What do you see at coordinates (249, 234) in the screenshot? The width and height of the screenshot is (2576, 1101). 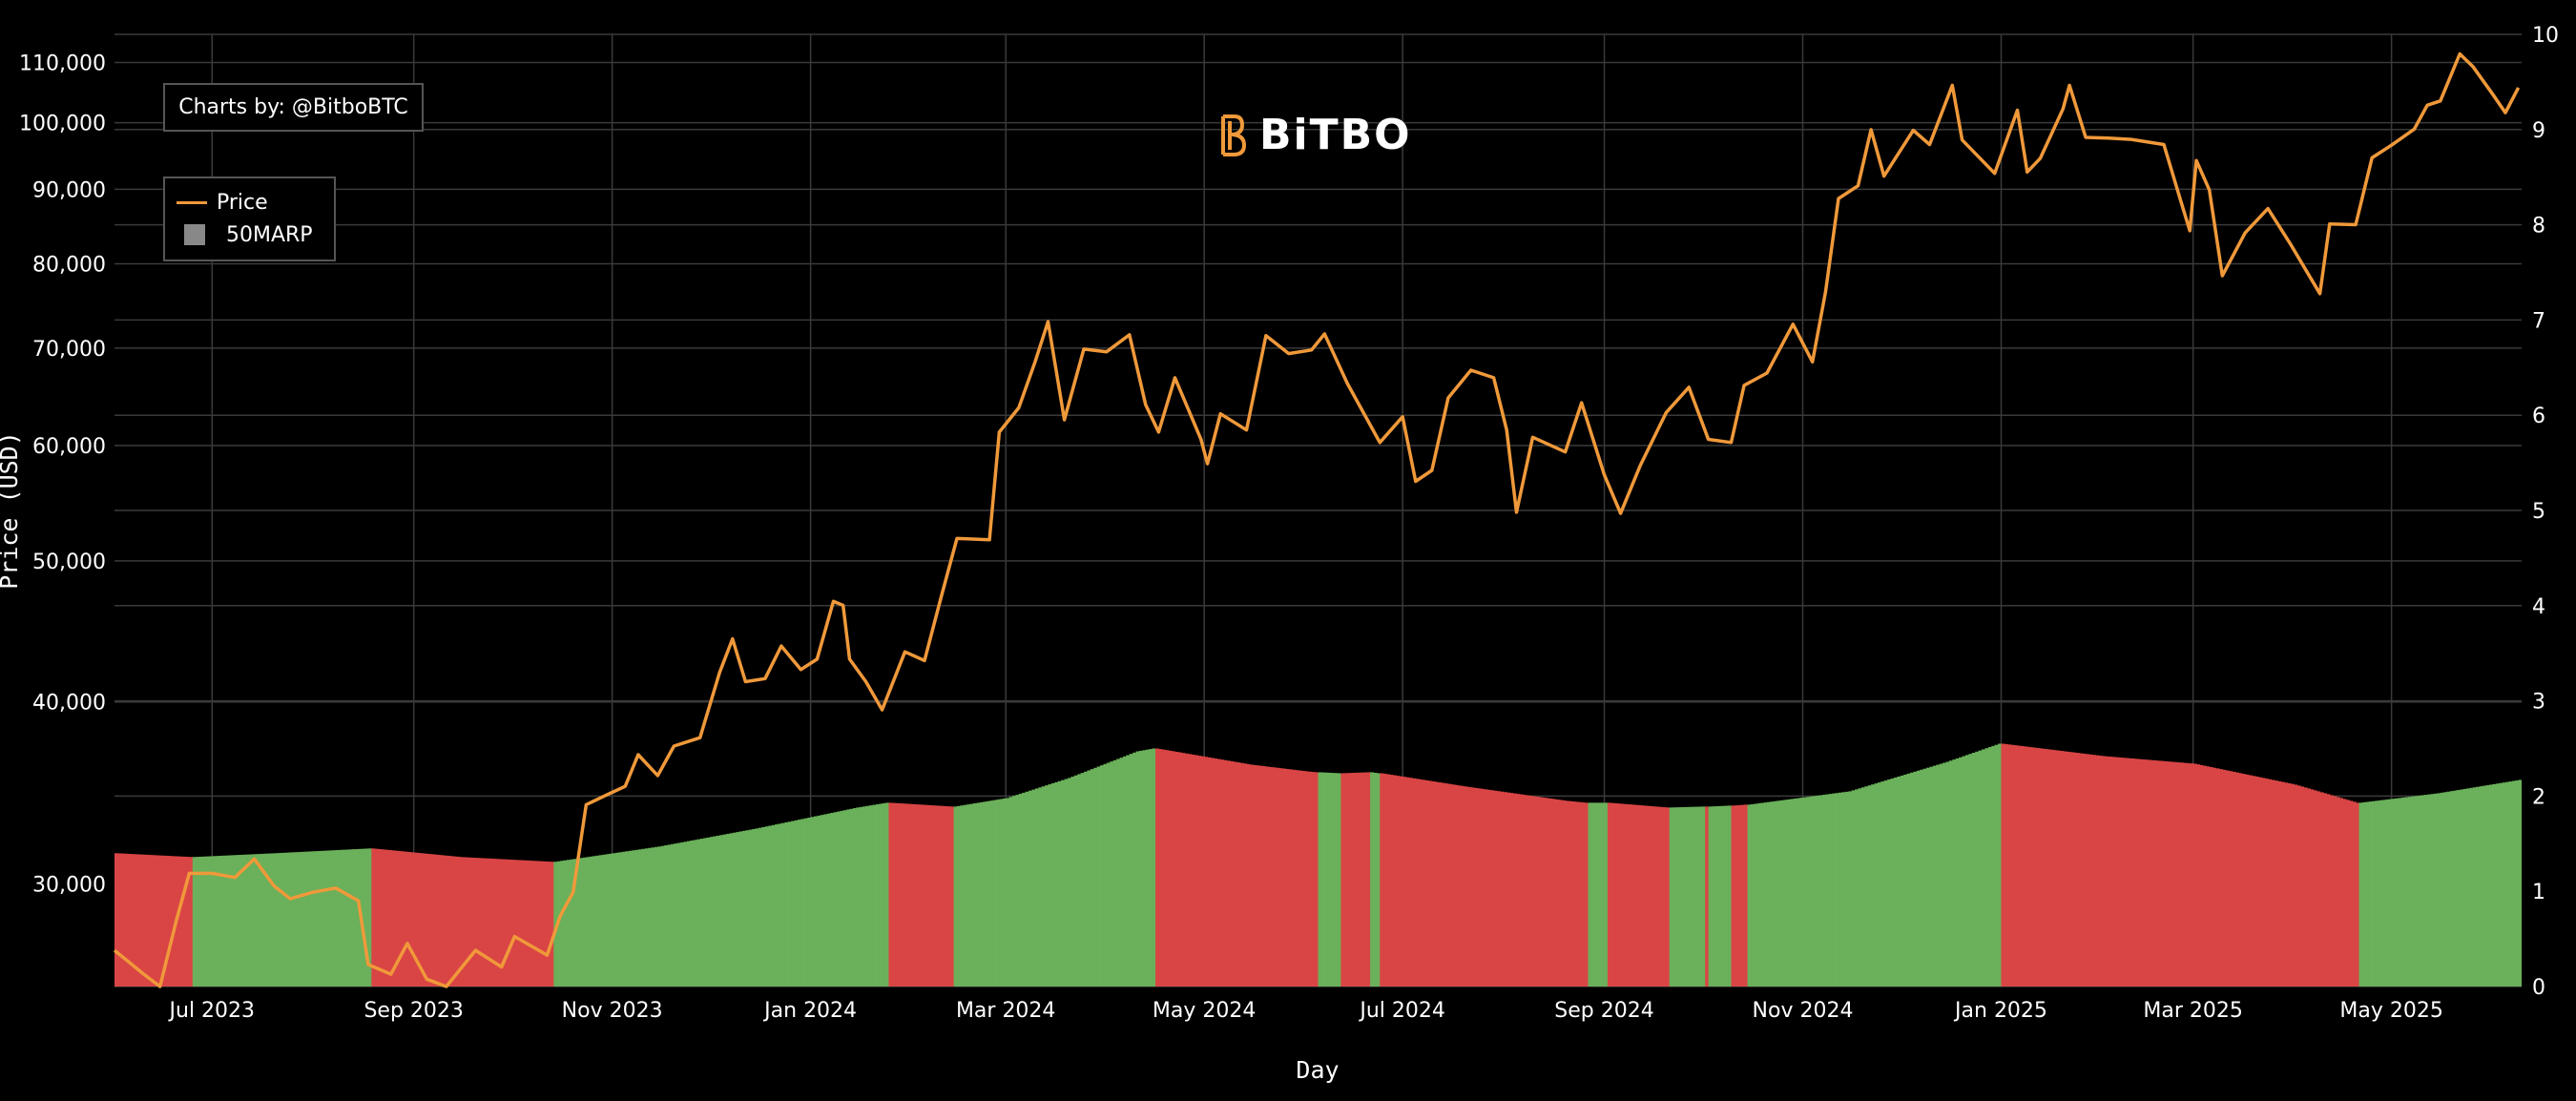 I see `legend-item-50marp: 50MARP` at bounding box center [249, 234].